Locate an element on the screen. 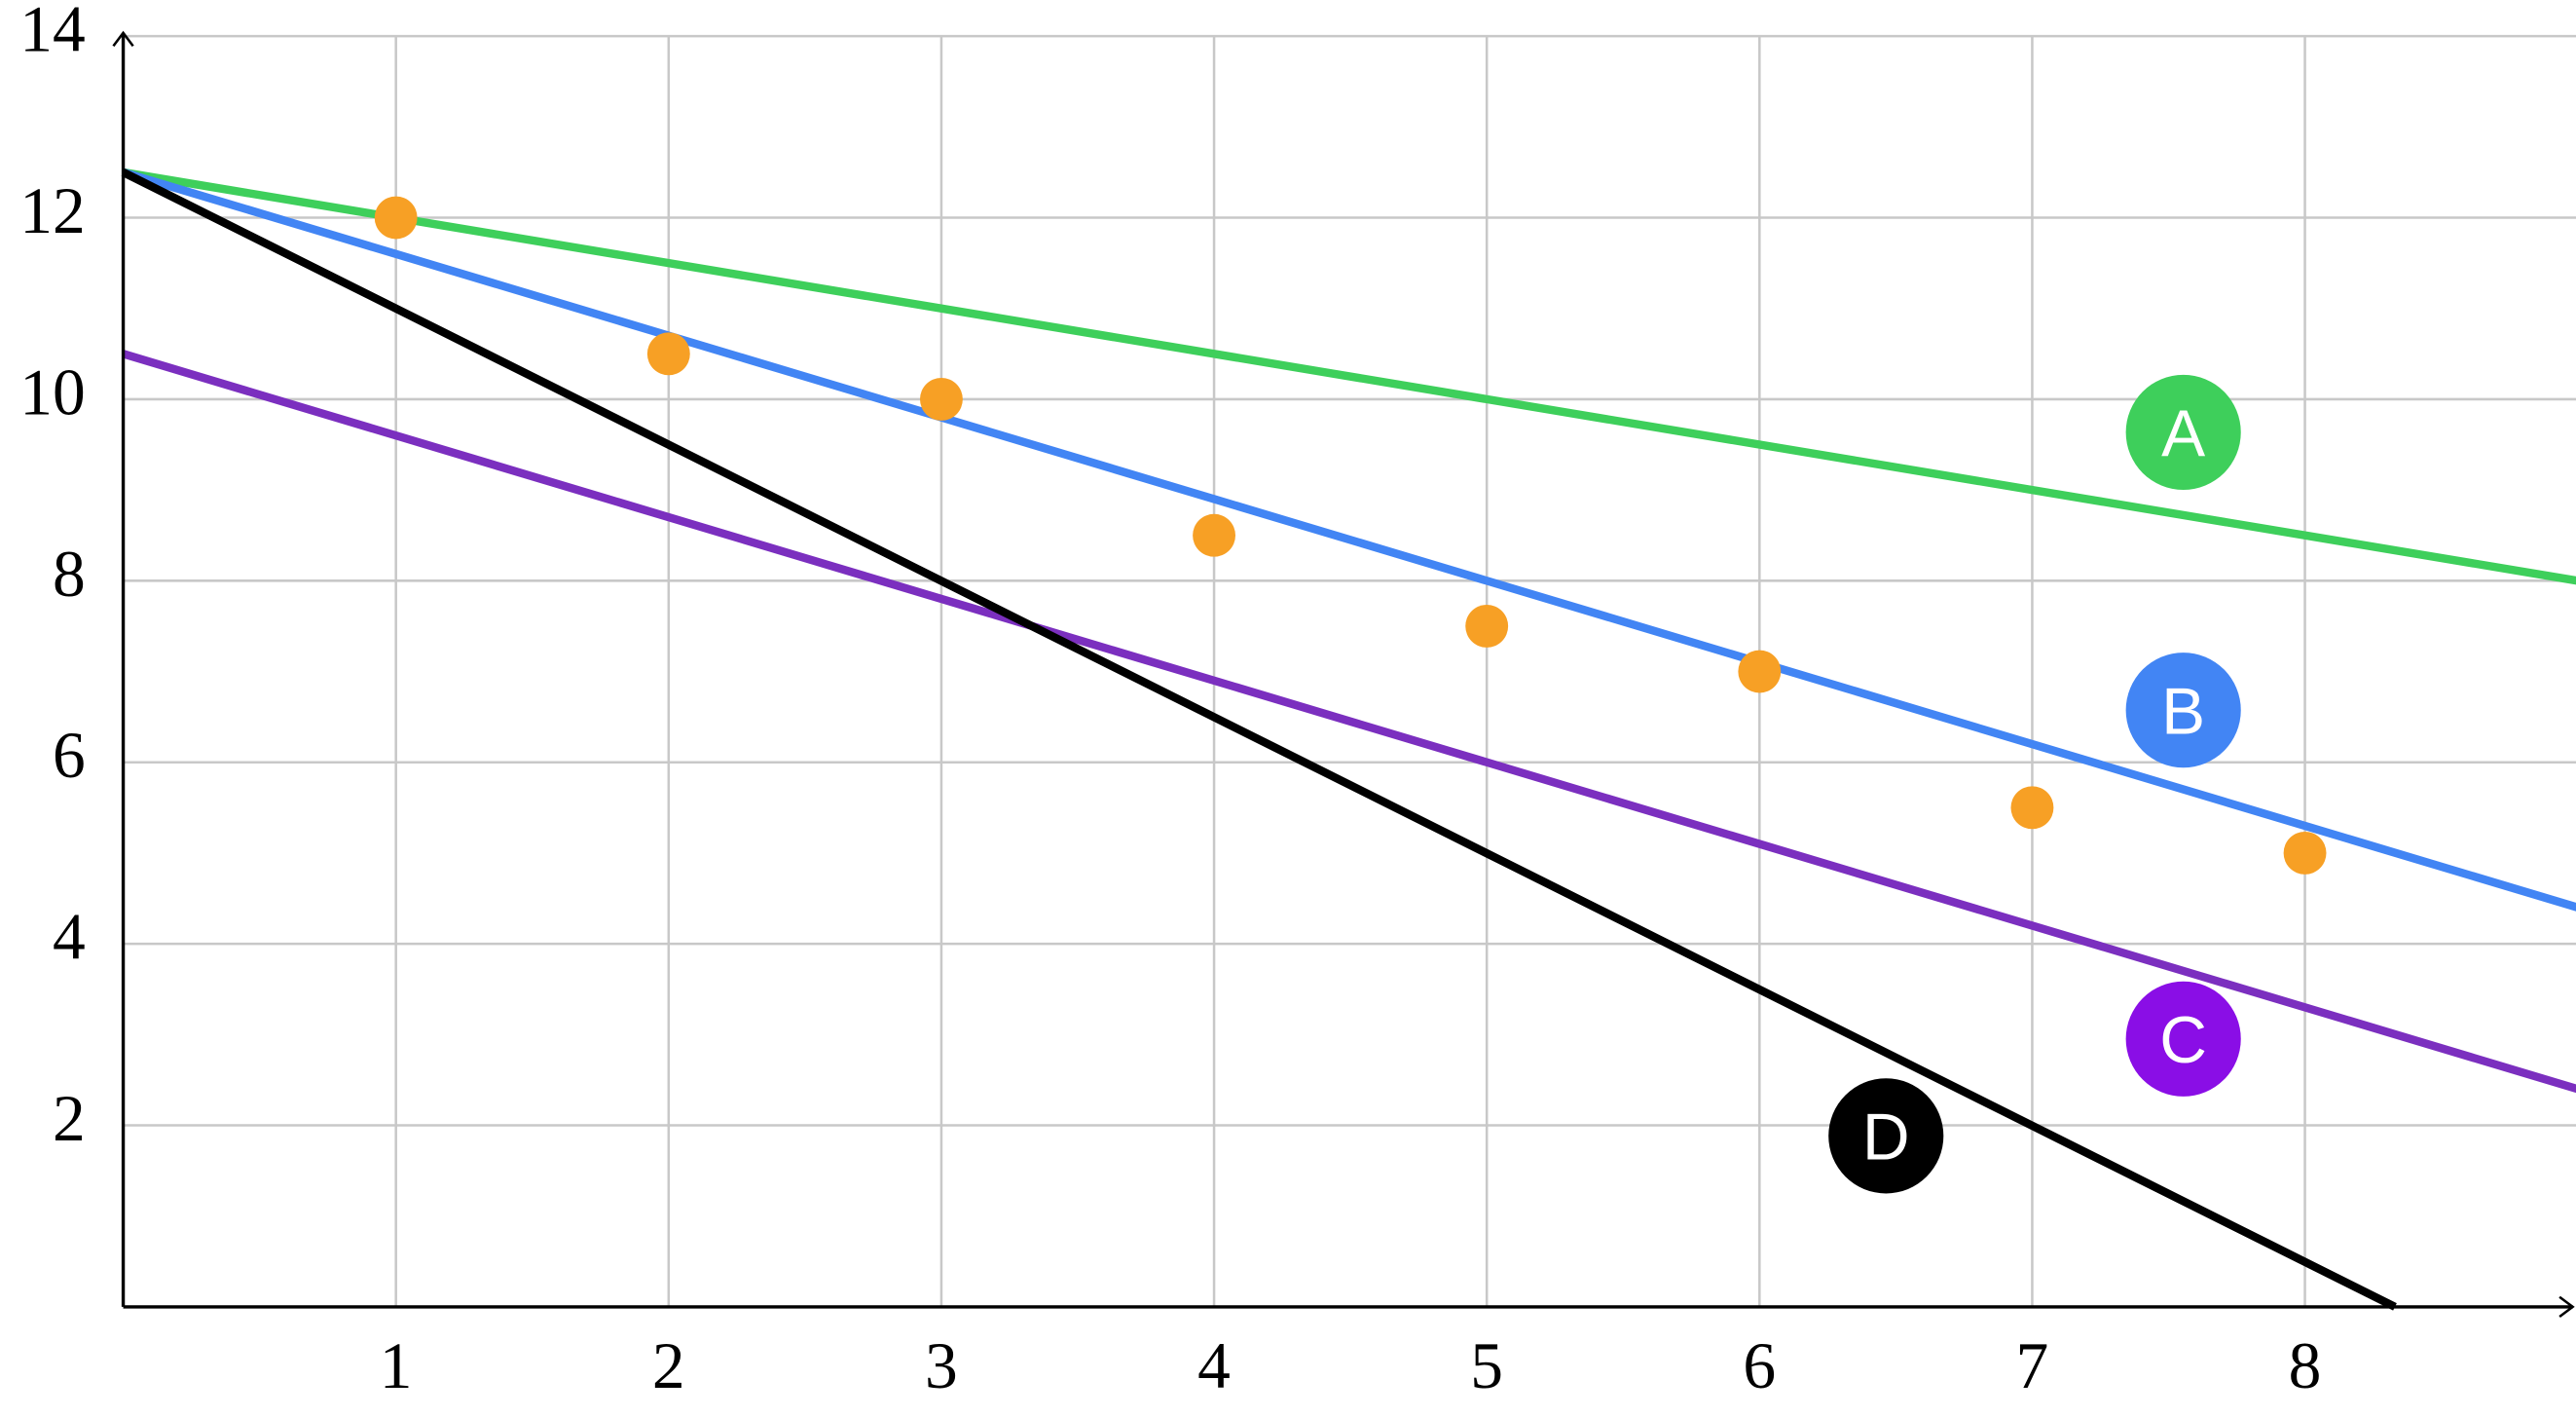 The height and width of the screenshot is (1417, 2576). x-axis-arrow is located at coordinates (2566, 1307).